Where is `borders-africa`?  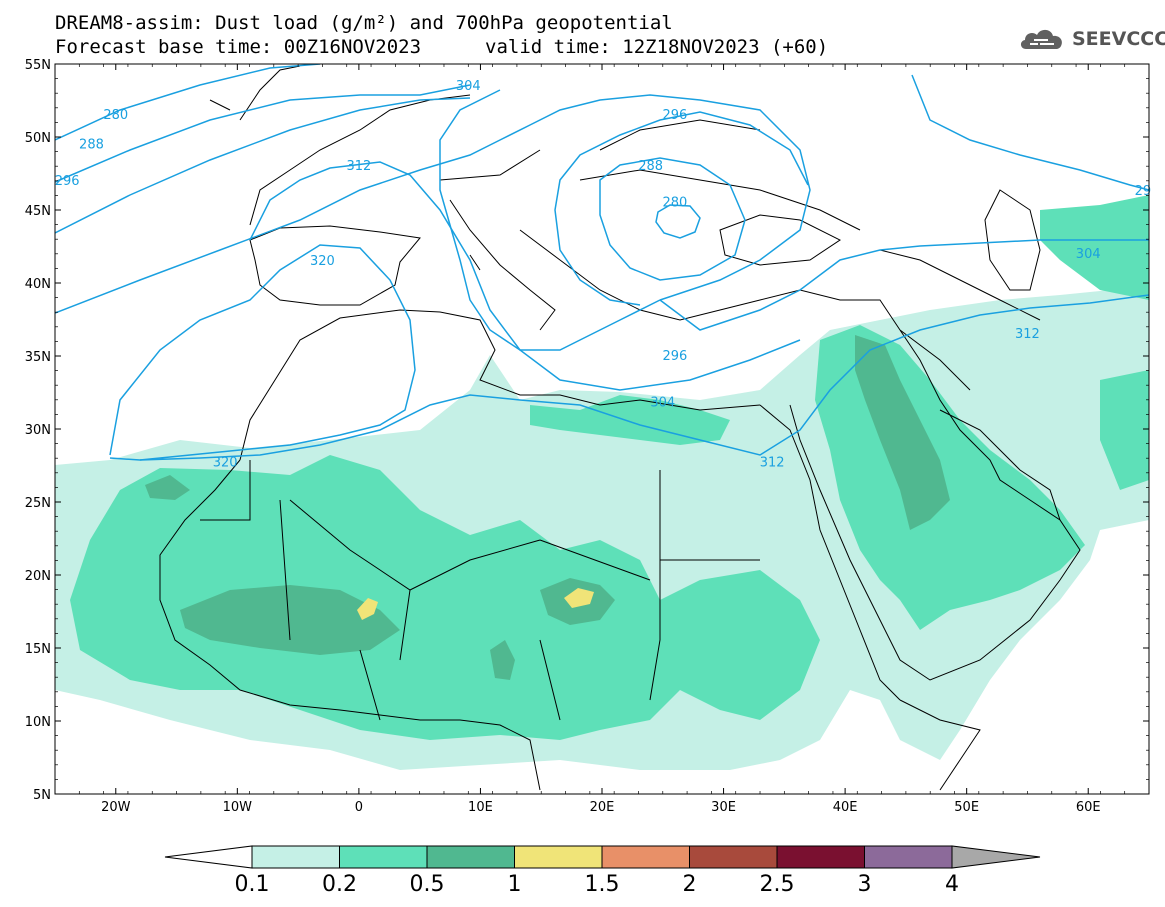 borders-africa is located at coordinates (480, 590).